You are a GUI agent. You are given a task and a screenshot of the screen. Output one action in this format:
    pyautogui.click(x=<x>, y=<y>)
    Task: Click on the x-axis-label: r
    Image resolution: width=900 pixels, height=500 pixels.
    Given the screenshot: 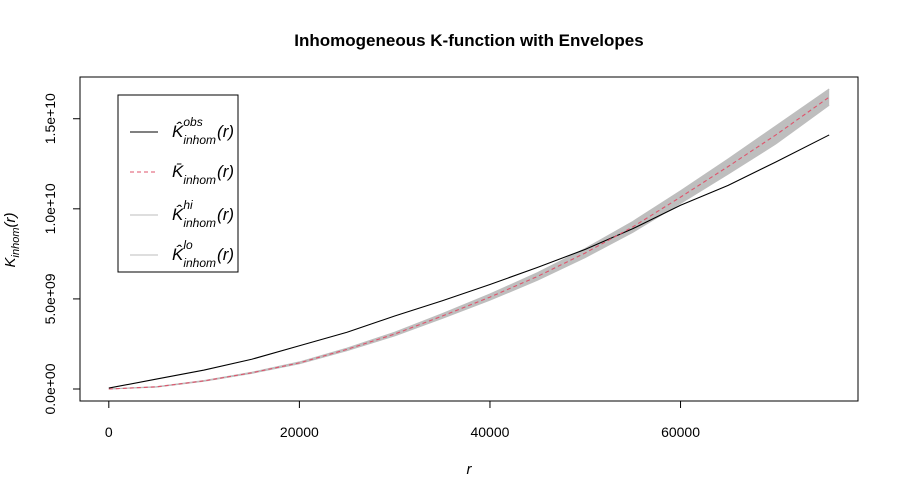 What is the action you would take?
    pyautogui.click(x=470, y=469)
    